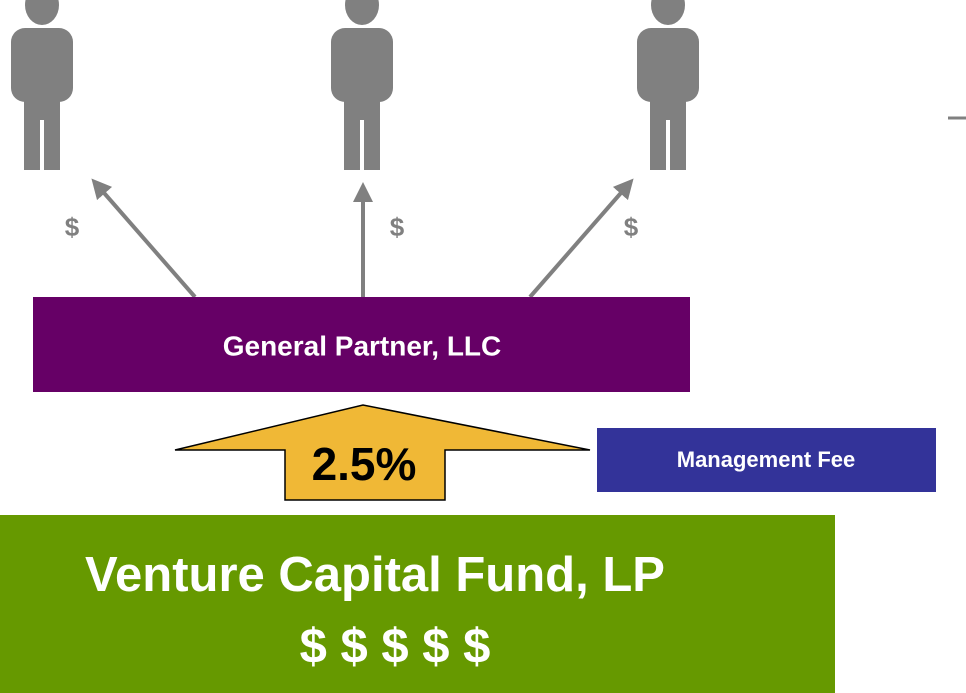 The width and height of the screenshot is (966, 693). I want to click on fee-box, so click(766, 460).